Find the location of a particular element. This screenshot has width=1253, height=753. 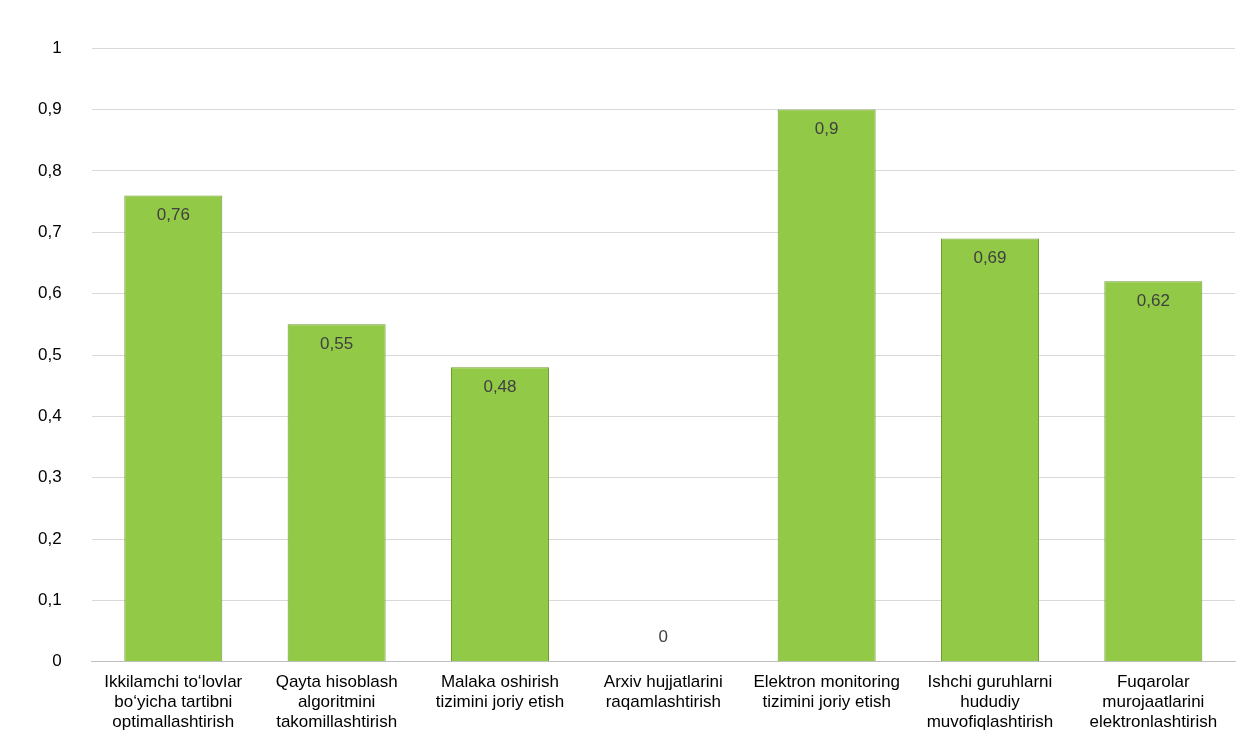

y-tick-label: 0,3 is located at coordinates (49, 477).